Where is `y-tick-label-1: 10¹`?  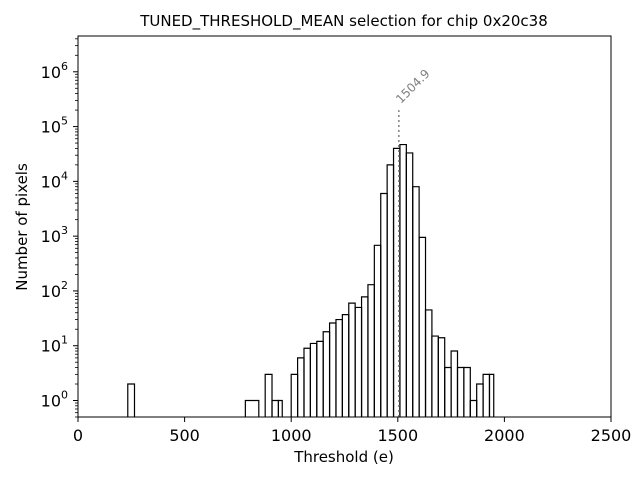
y-tick-label-1: 10¹ is located at coordinates (54, 345).